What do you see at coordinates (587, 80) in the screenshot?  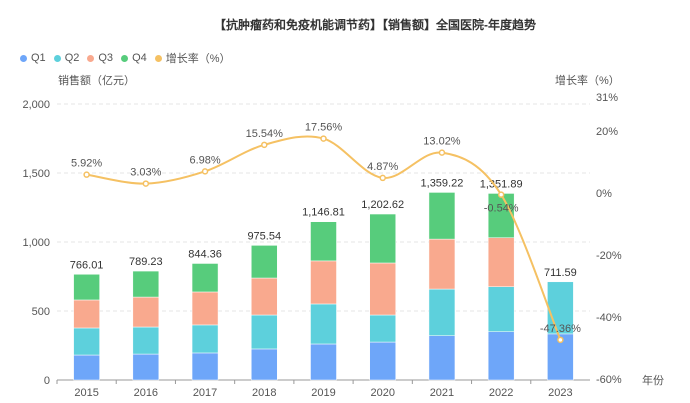 I see `y-right-axis-label: 增长率（%）` at bounding box center [587, 80].